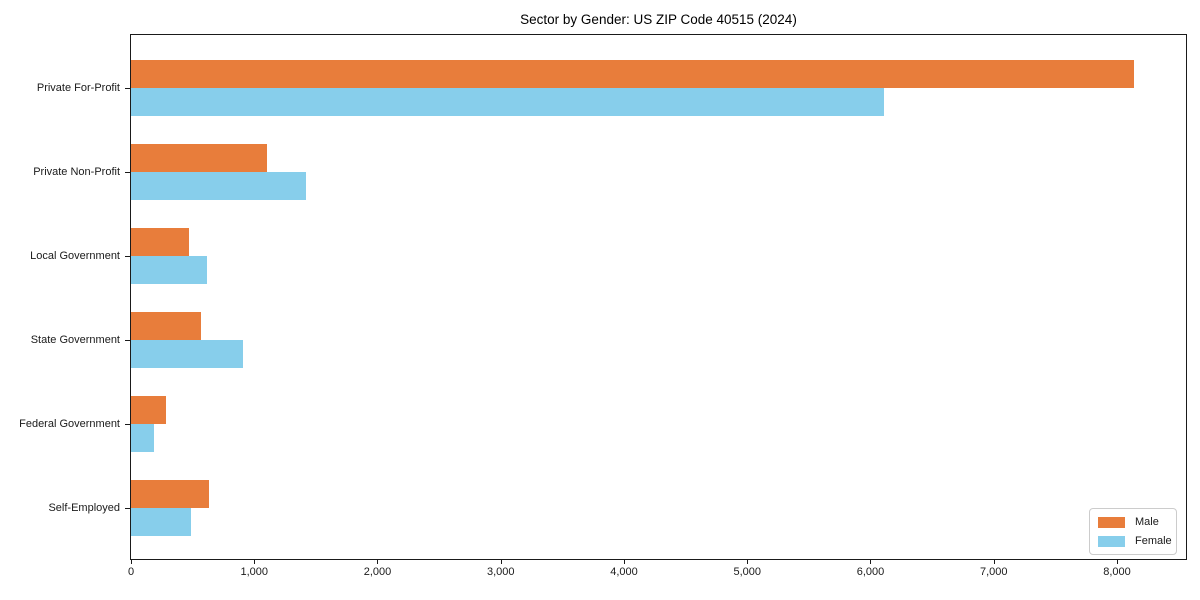 Image resolution: width=1200 pixels, height=600 pixels. What do you see at coordinates (69, 424) in the screenshot?
I see `y-axis-label: Federal Government` at bounding box center [69, 424].